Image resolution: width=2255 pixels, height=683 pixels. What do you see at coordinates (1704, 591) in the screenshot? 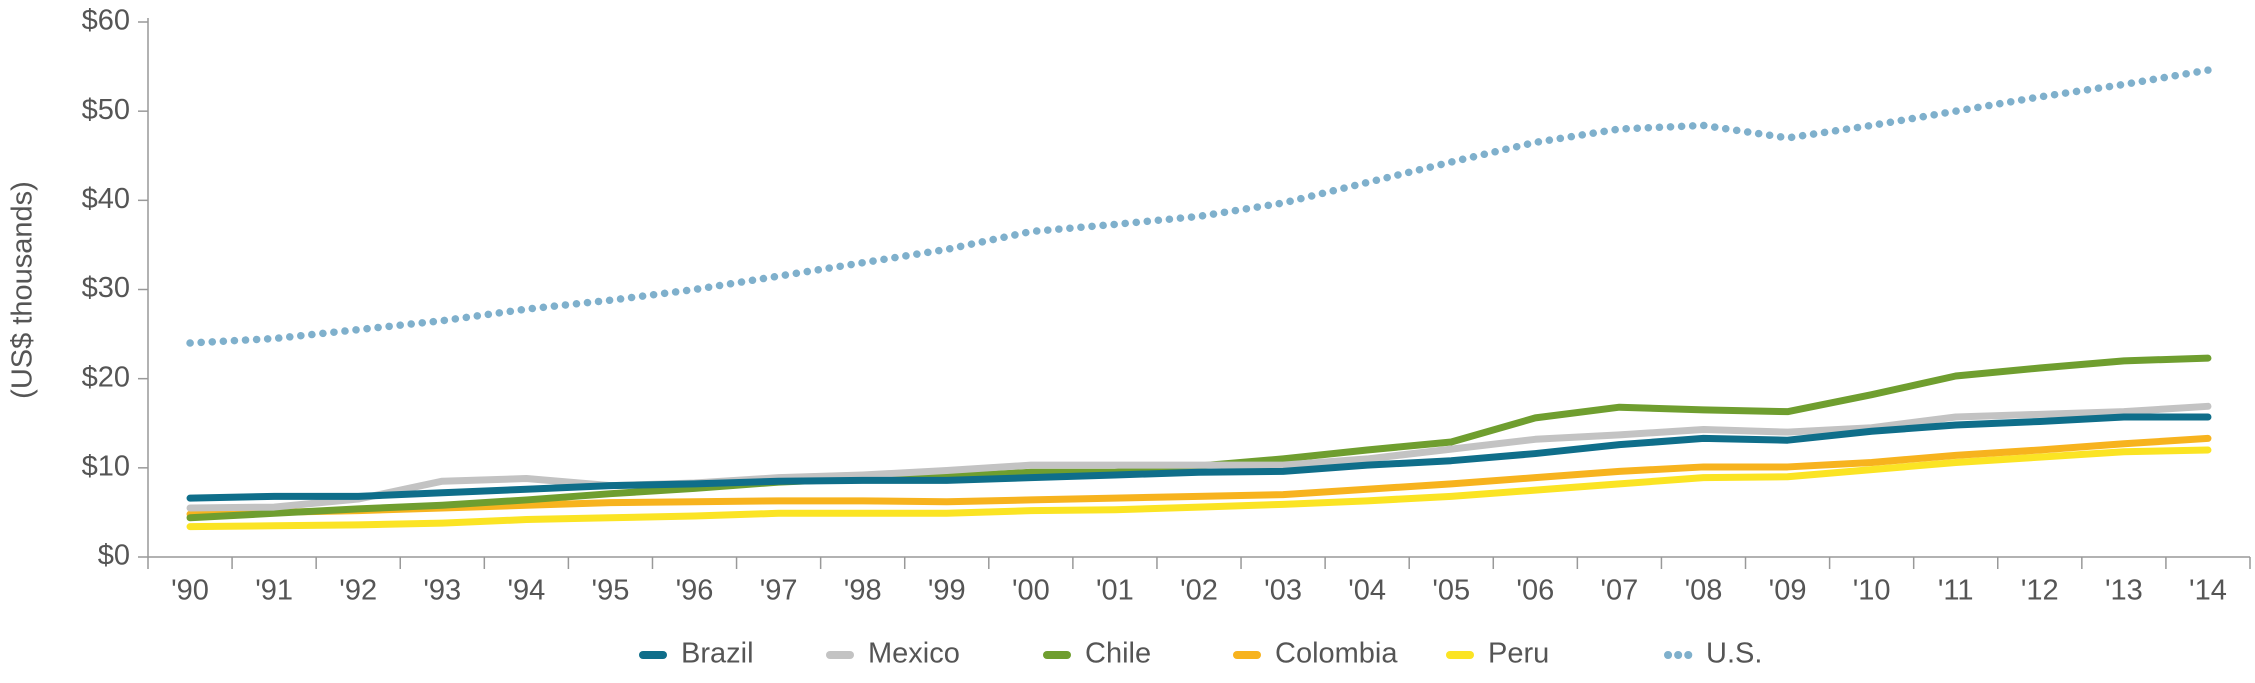
I see `x-tick-label: '08` at bounding box center [1704, 591].